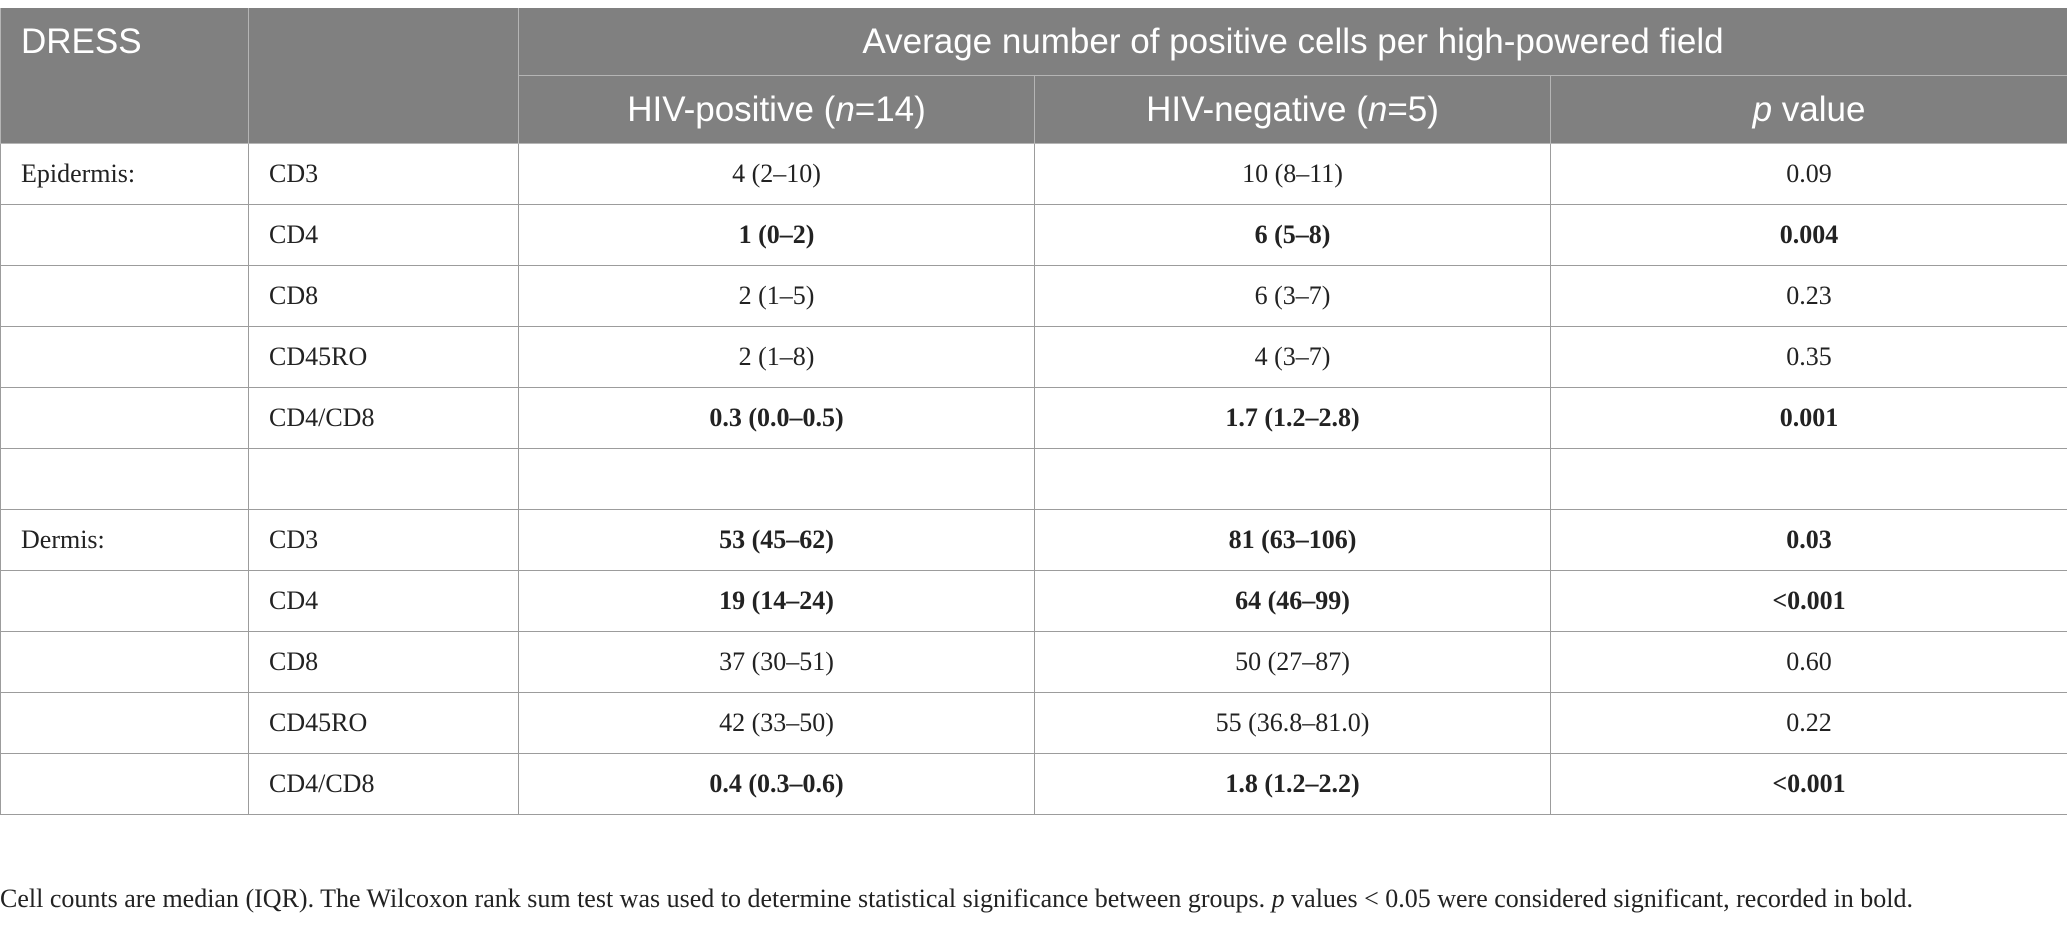 This screenshot has width=2067, height=927. Describe the element at coordinates (1292, 296) in the screenshot. I see `hiv-negative-cell: 6 (3–7)` at that location.